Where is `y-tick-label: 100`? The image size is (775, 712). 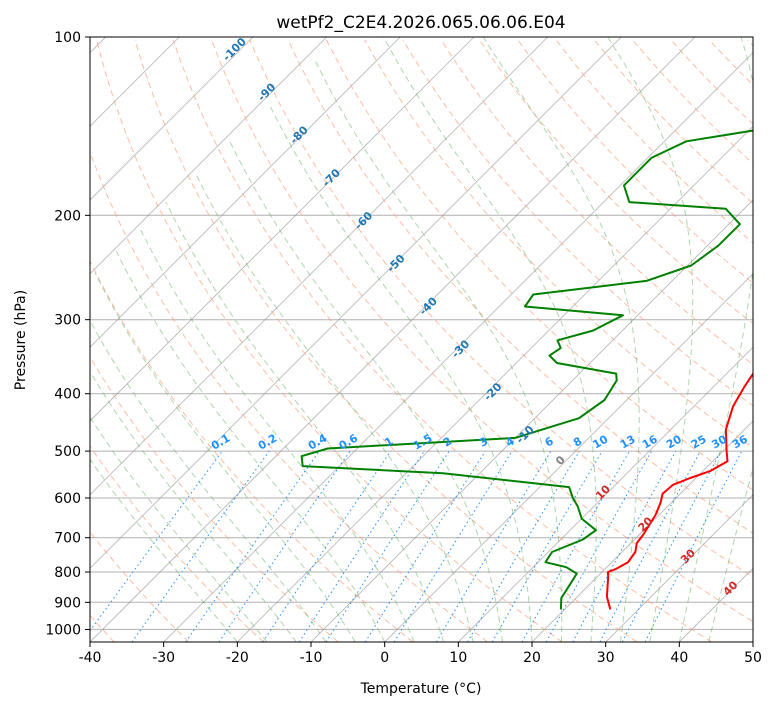
y-tick-label: 100 is located at coordinates (67, 38).